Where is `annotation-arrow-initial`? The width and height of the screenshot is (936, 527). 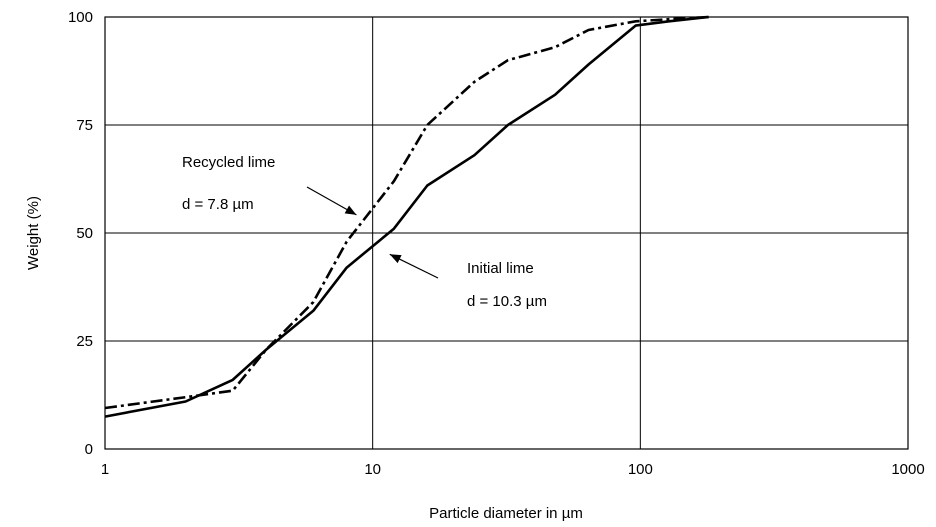
annotation-arrow-initial is located at coordinates (414, 266).